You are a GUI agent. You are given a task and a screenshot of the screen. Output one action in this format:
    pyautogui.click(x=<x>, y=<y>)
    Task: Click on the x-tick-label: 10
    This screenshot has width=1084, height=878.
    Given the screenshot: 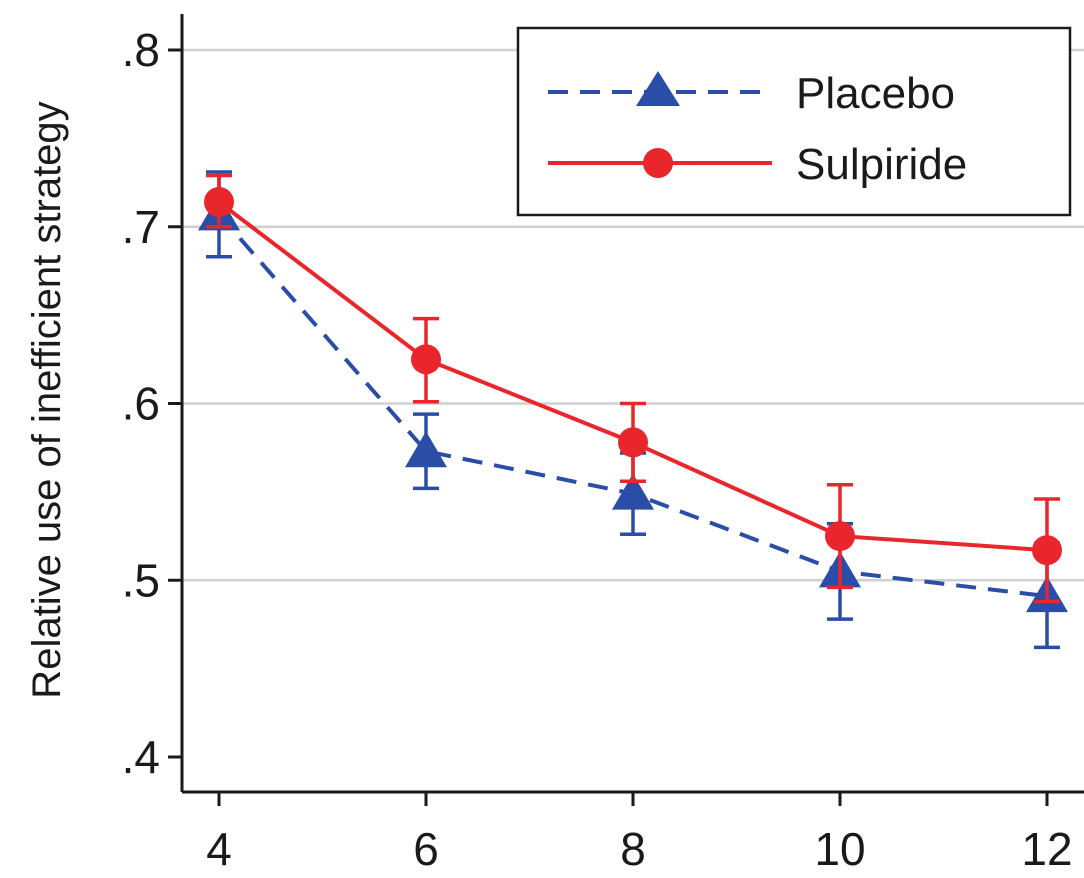 What is the action you would take?
    pyautogui.click(x=839, y=849)
    